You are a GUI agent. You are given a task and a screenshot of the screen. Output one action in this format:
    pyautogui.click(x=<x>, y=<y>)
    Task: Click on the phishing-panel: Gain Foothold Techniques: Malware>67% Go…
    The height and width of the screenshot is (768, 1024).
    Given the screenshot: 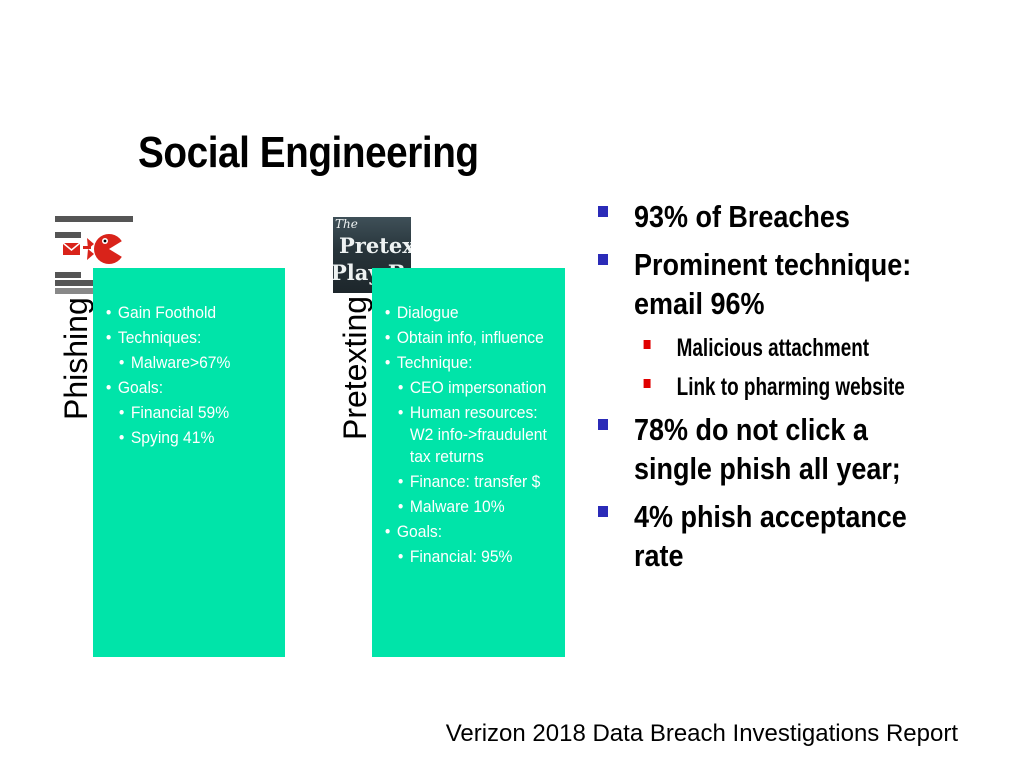 What is the action you would take?
    pyautogui.click(x=189, y=462)
    